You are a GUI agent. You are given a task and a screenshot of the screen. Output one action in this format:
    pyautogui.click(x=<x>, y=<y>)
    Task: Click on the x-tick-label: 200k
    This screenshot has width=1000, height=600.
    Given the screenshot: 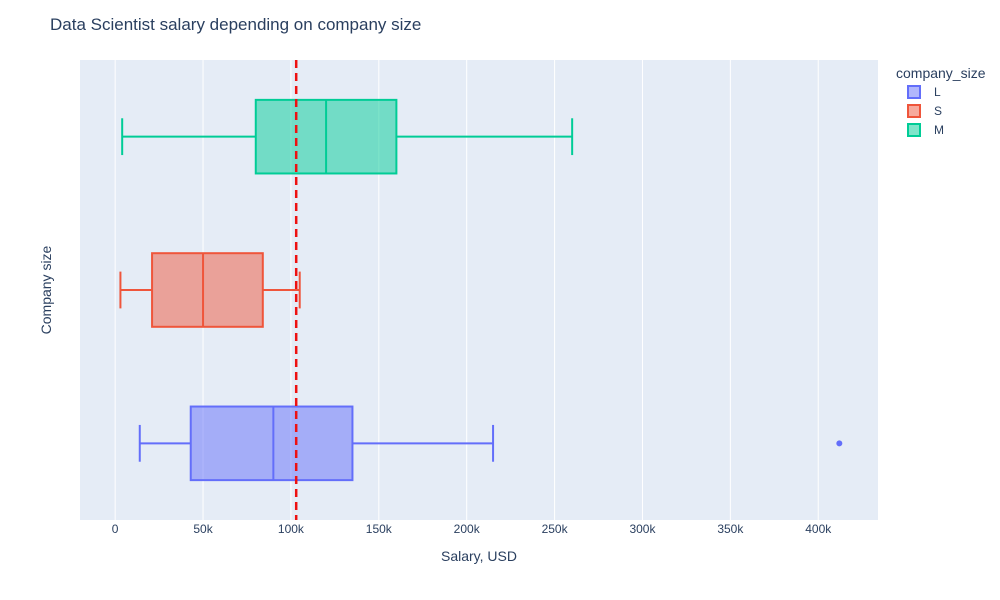 What is the action you would take?
    pyautogui.click(x=467, y=529)
    